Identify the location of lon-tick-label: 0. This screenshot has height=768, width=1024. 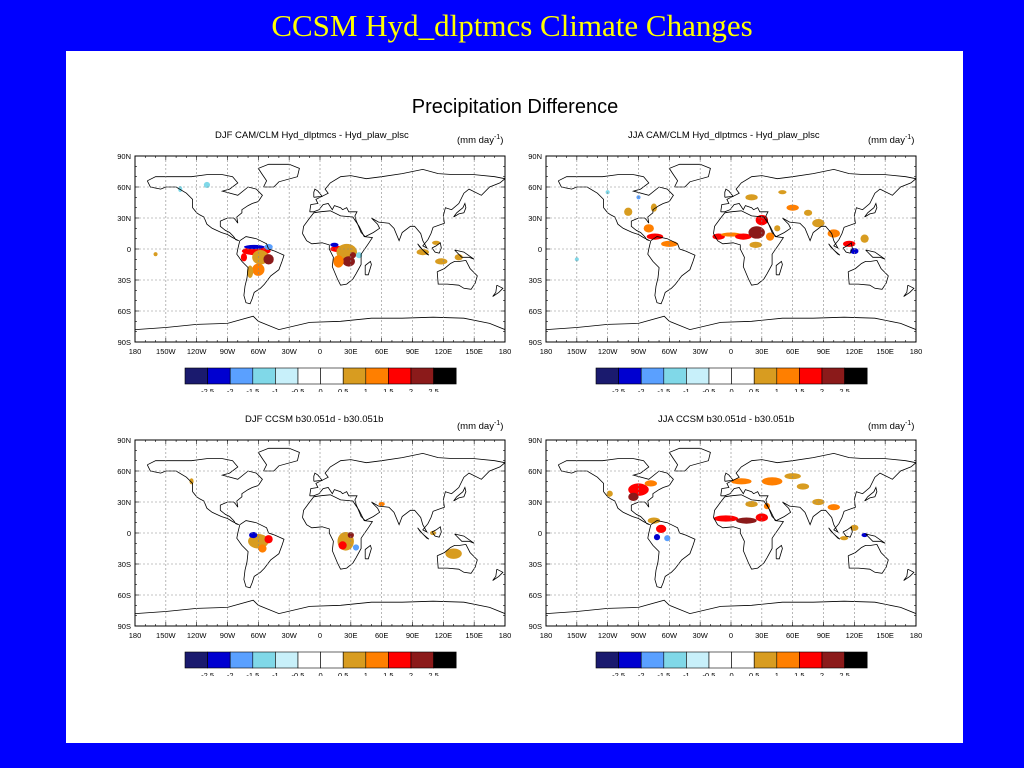
(320, 351).